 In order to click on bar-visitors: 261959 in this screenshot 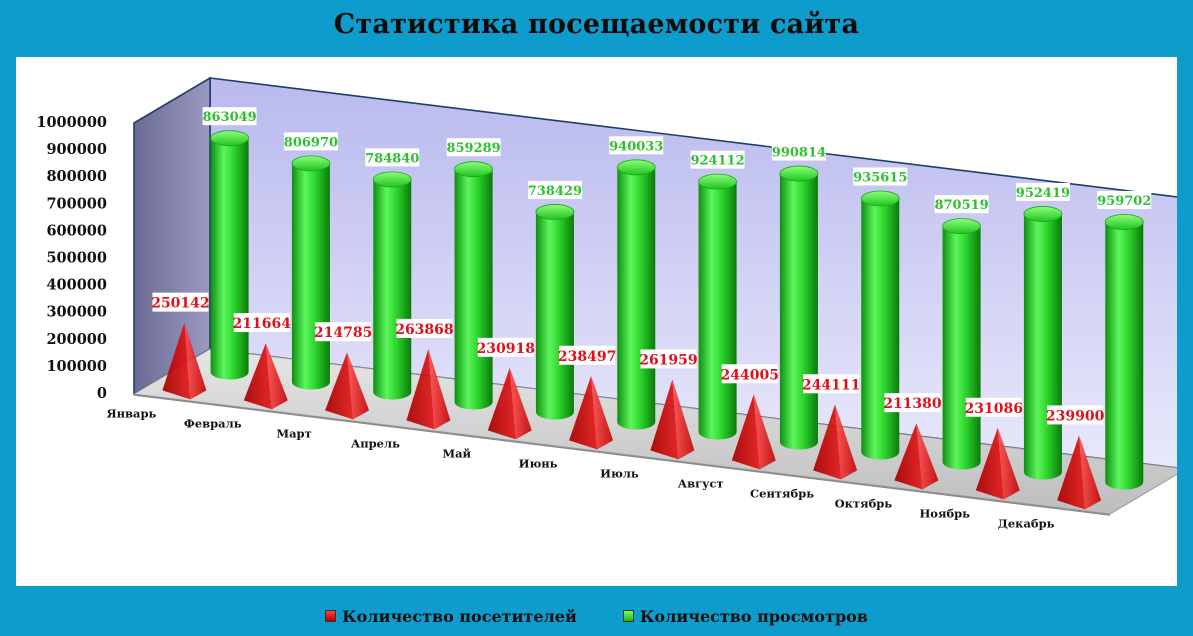, I will do `click(668, 404)`.